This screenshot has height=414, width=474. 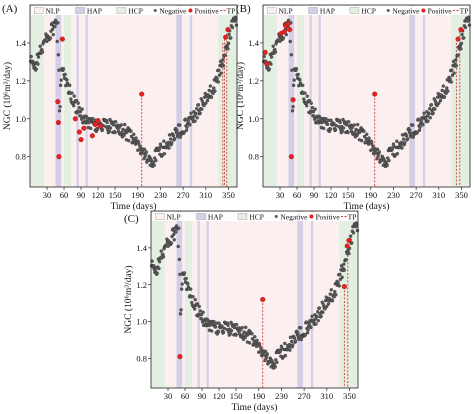 What do you see at coordinates (406, 11) in the screenshot?
I see `legend-negative-label: Negative` at bounding box center [406, 11].